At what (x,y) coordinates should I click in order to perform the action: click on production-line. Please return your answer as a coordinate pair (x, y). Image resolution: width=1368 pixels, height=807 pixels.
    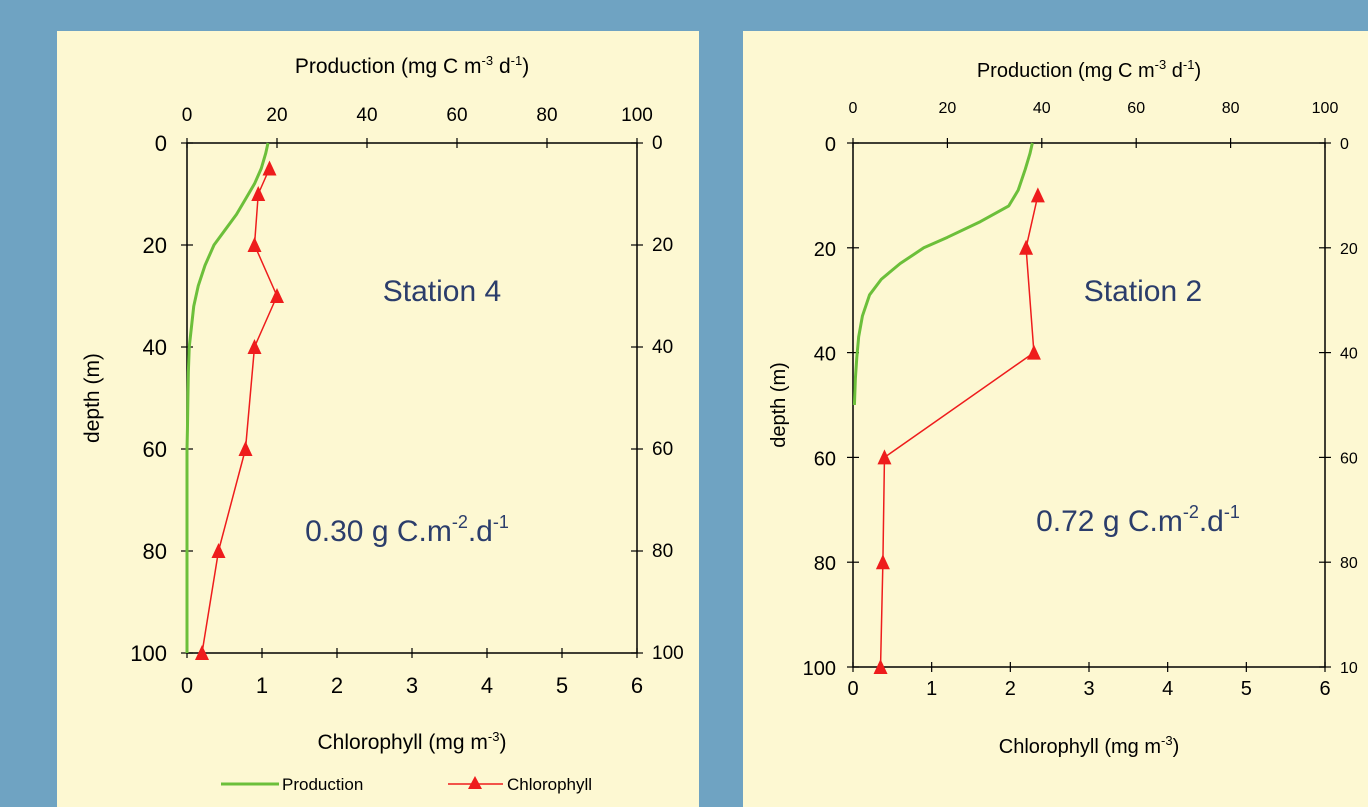
    Looking at the image, I should click on (227, 397).